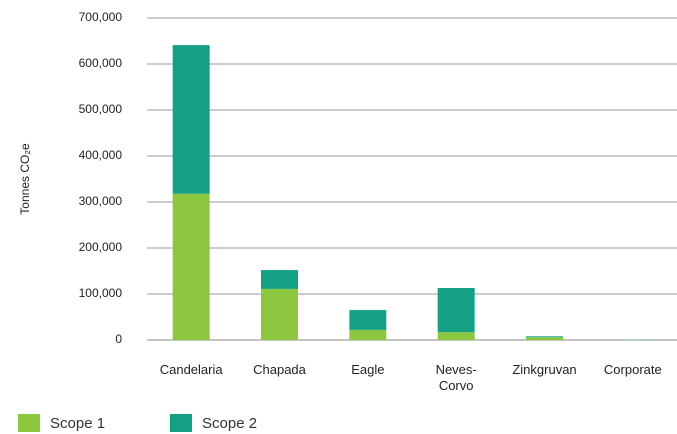 Image resolution: width=677 pixels, height=434 pixels. I want to click on y-tick-label: 400,000, so click(101, 155).